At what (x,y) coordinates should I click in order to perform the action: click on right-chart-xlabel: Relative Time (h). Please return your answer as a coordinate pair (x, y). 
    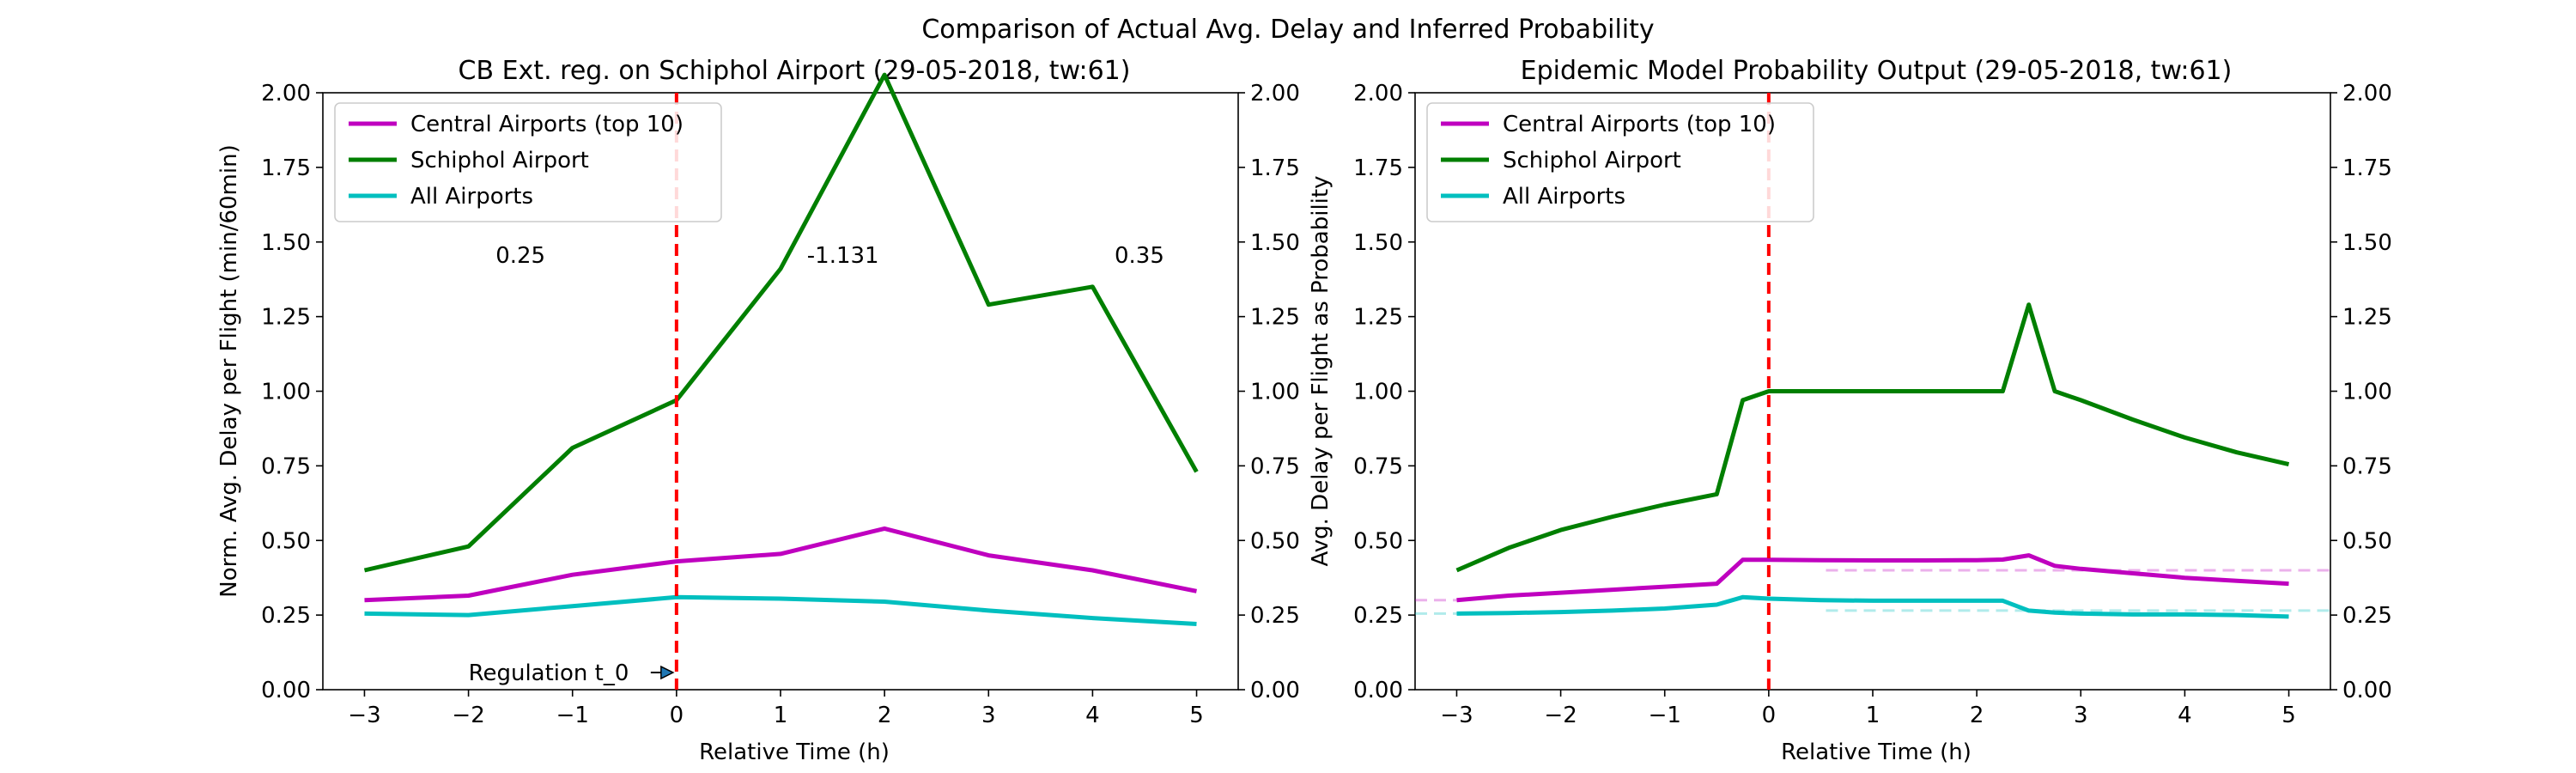
    Looking at the image, I should click on (1876, 752).